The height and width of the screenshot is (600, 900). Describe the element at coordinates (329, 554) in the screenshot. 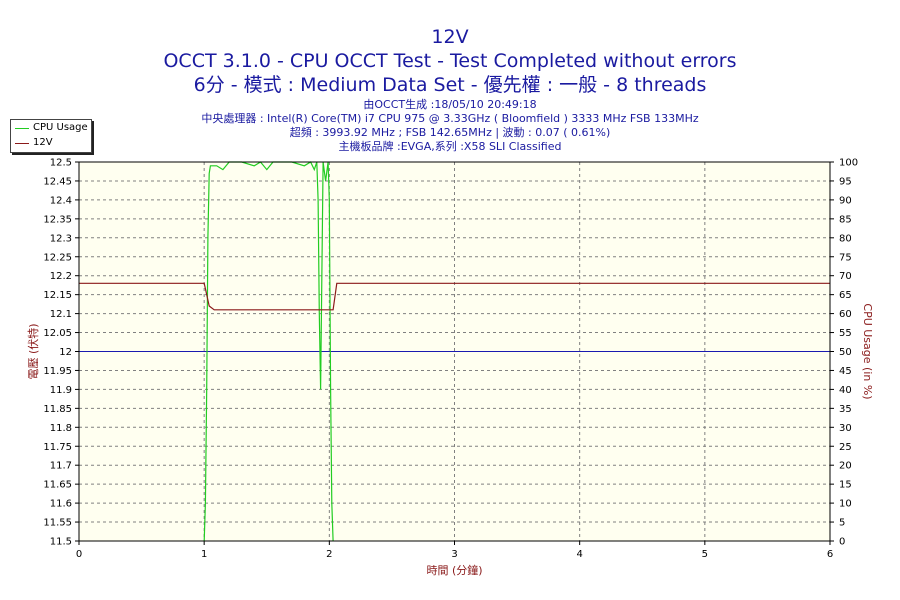

I see `x-tick-label: 2` at that location.